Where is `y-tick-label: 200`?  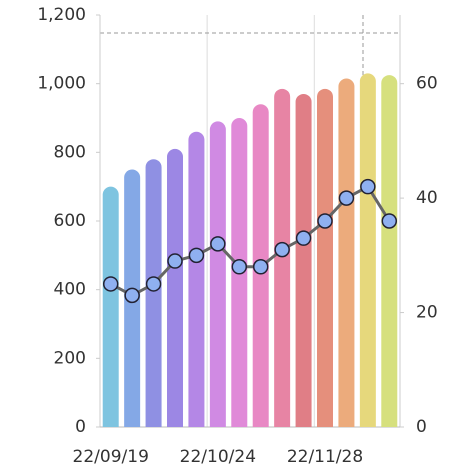 y-tick-label: 200 is located at coordinates (70, 358).